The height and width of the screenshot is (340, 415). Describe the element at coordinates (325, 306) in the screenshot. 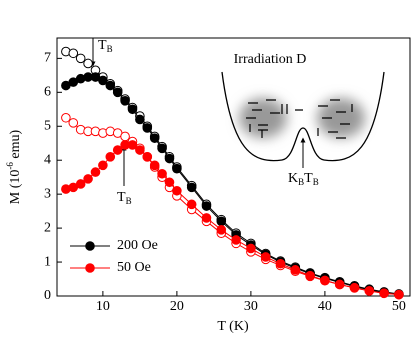

I see `x-tick-label: 40` at that location.